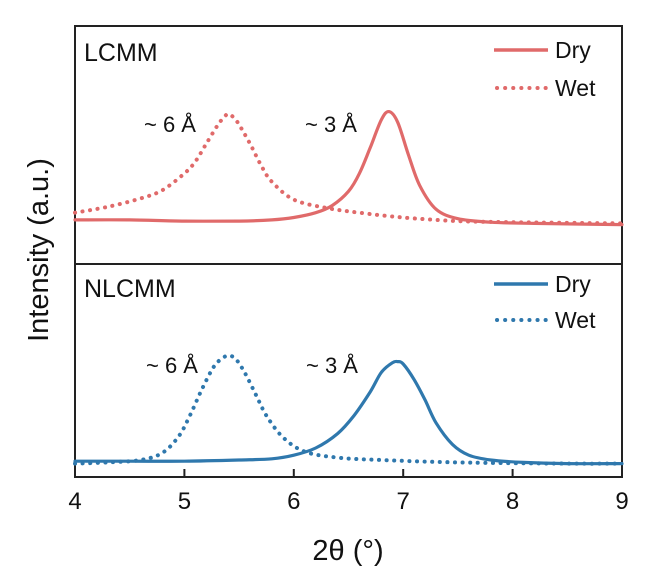  Describe the element at coordinates (293, 501) in the screenshot. I see `x-tick-label-6: 6` at that location.